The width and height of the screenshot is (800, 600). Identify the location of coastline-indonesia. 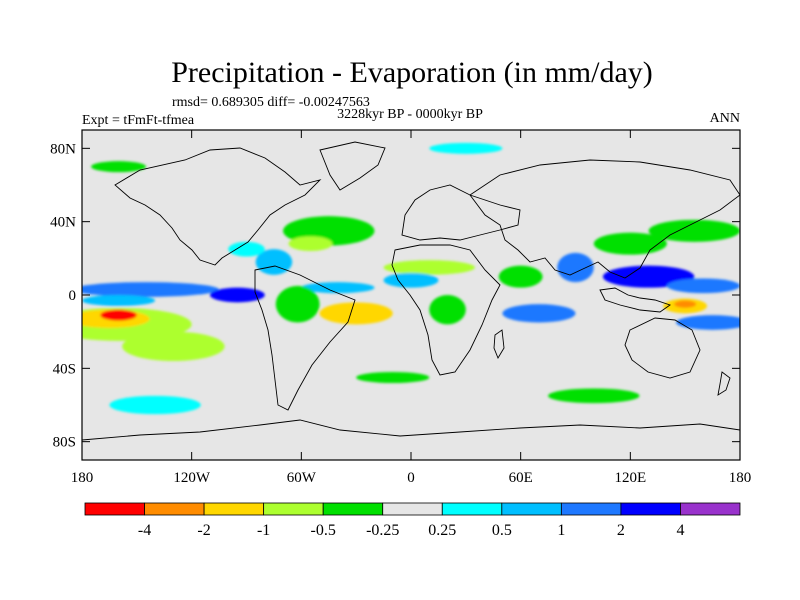
(635, 300).